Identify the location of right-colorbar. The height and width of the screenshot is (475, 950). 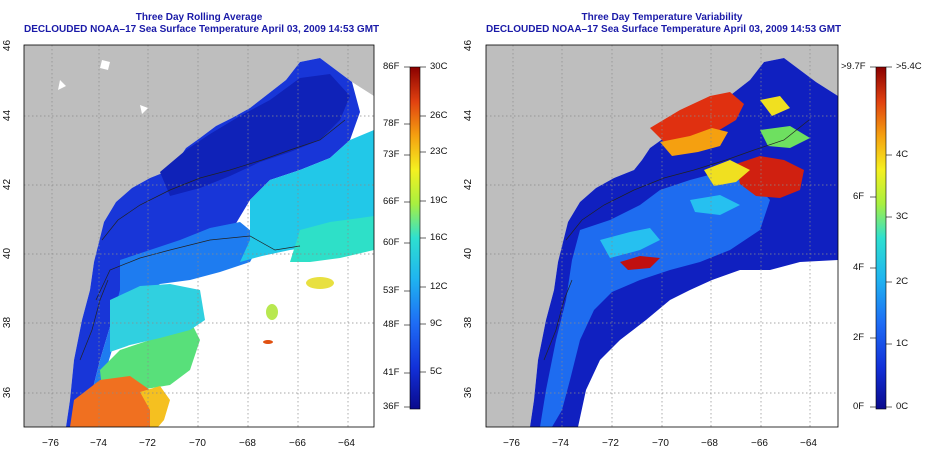
(881, 238).